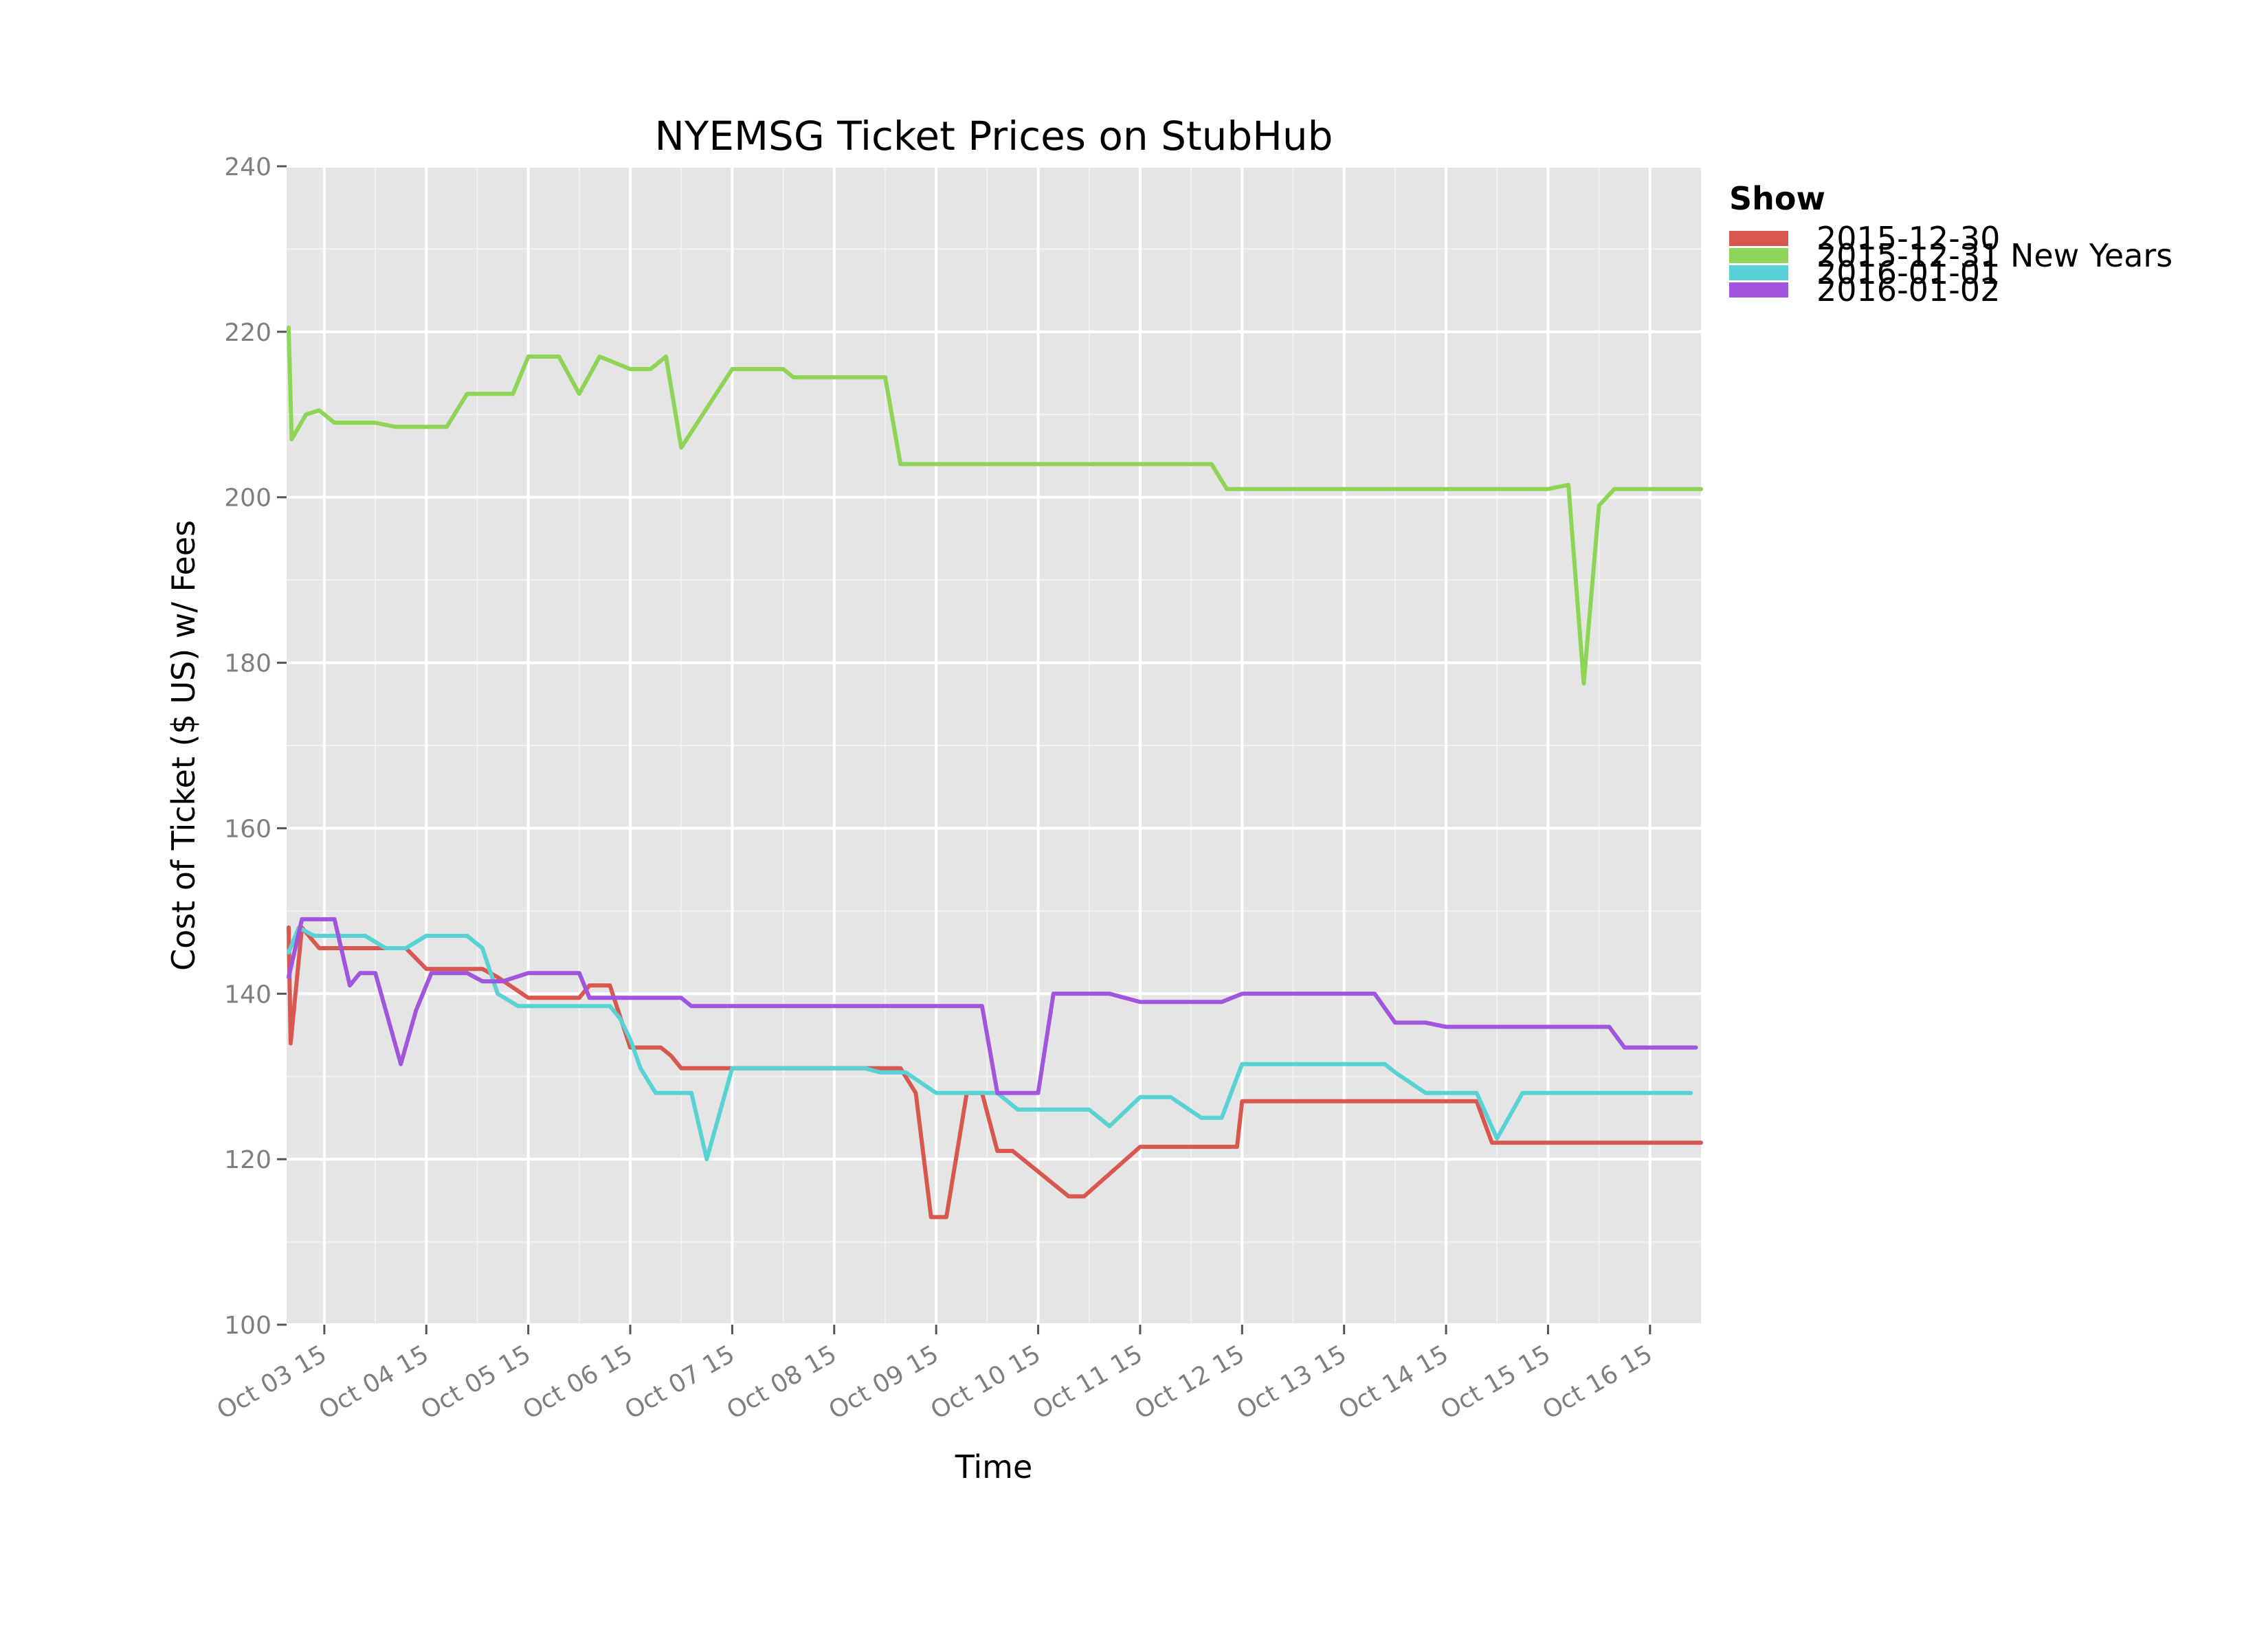 This screenshot has height=1649, width=2268. What do you see at coordinates (994, 1467) in the screenshot?
I see `x-axis-title: Time` at bounding box center [994, 1467].